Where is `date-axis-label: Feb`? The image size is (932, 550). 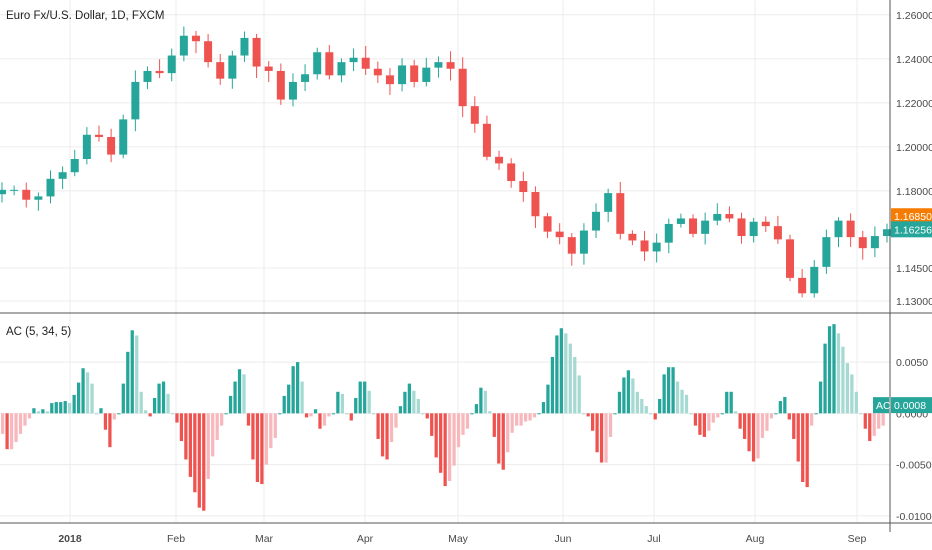
date-axis-label: Feb is located at coordinates (176, 539).